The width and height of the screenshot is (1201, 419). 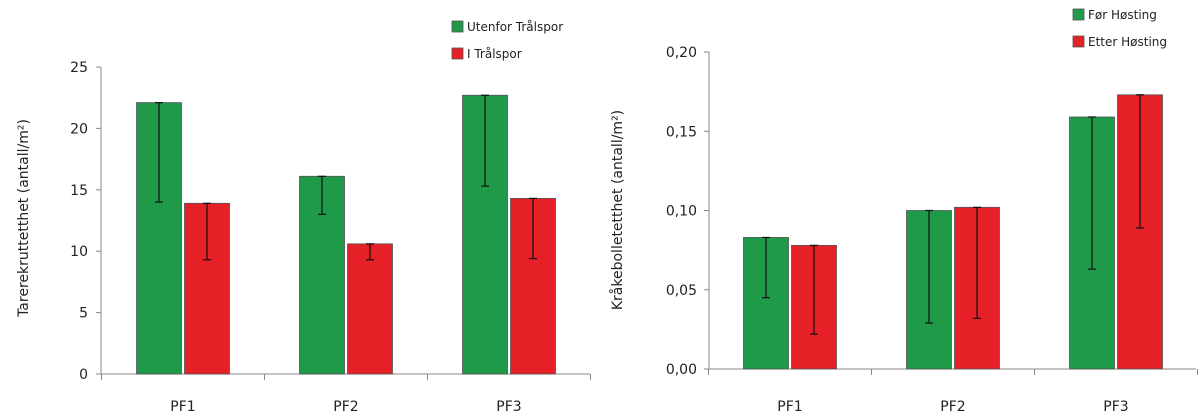 I want to click on y-tick-label: 0,20, so click(x=681, y=53).